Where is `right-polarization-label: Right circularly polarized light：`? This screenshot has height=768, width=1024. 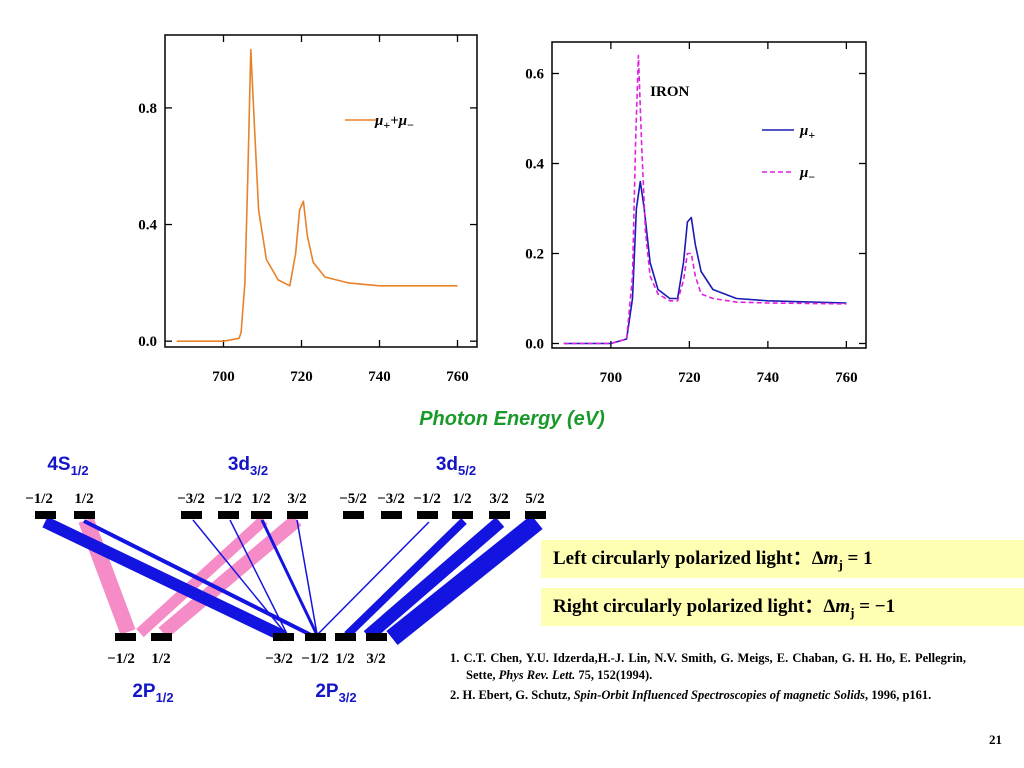 right-polarization-label: Right circularly polarized light： is located at coordinates (688, 606).